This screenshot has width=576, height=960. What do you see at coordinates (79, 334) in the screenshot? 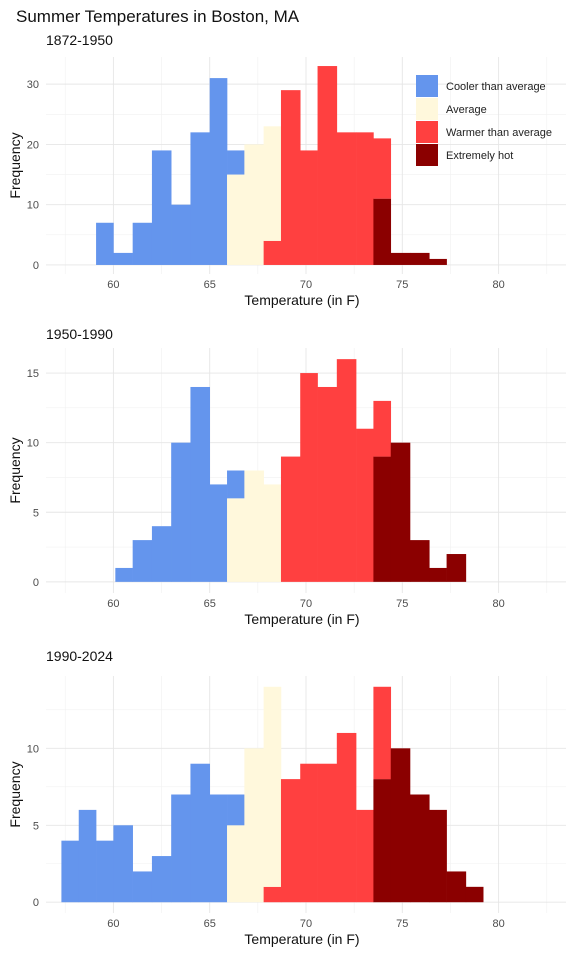
I see `panel-subtitle: 1950-1990` at bounding box center [79, 334].